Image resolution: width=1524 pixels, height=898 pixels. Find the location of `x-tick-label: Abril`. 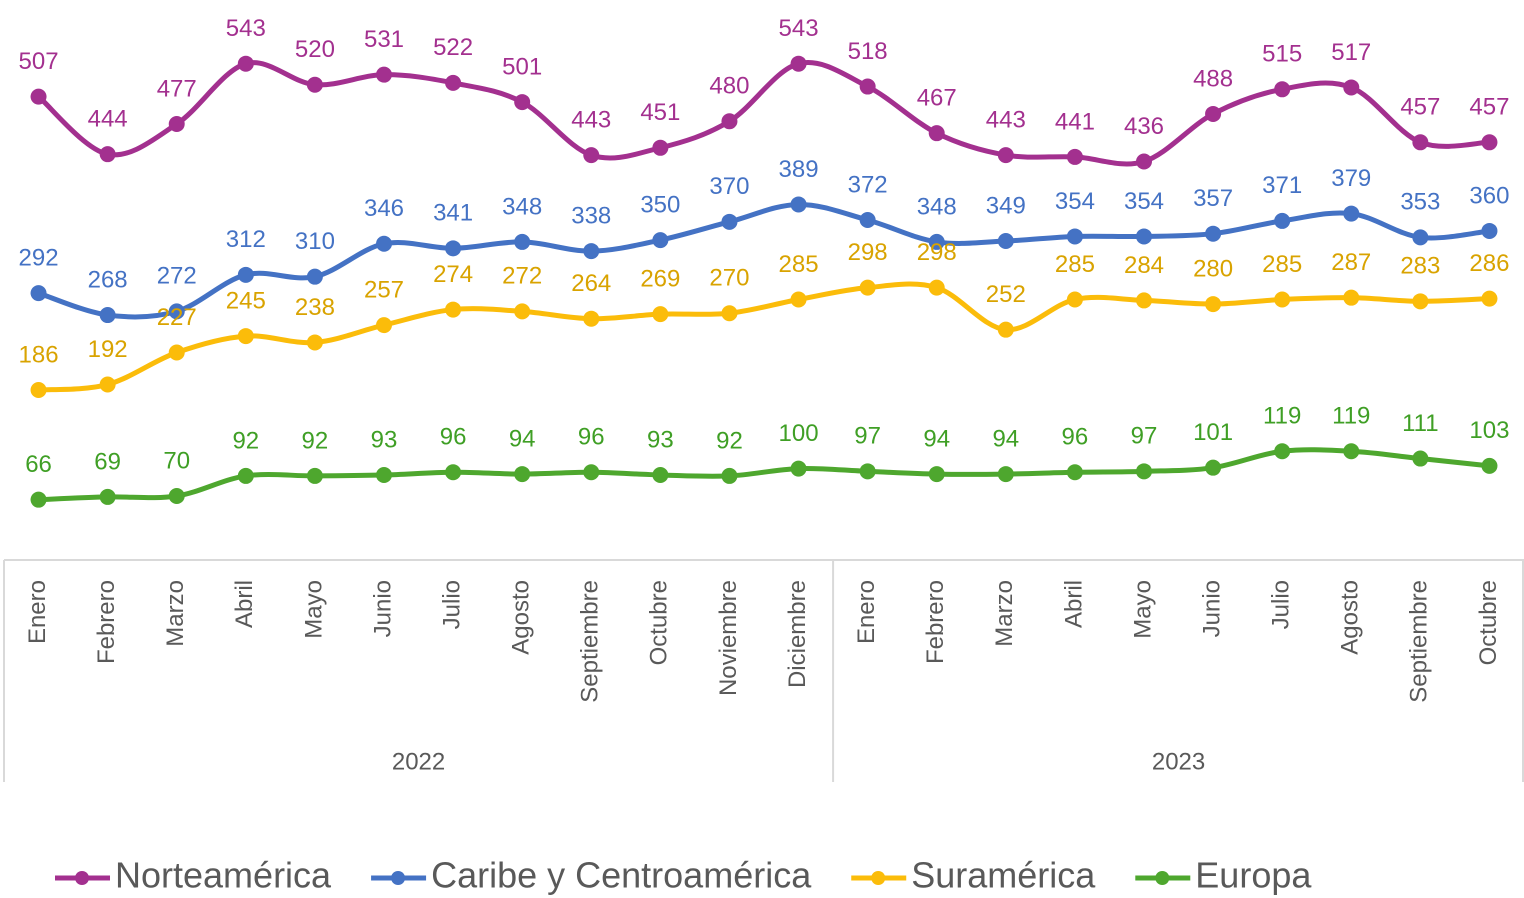

x-tick-label: Abril is located at coordinates (244, 604).